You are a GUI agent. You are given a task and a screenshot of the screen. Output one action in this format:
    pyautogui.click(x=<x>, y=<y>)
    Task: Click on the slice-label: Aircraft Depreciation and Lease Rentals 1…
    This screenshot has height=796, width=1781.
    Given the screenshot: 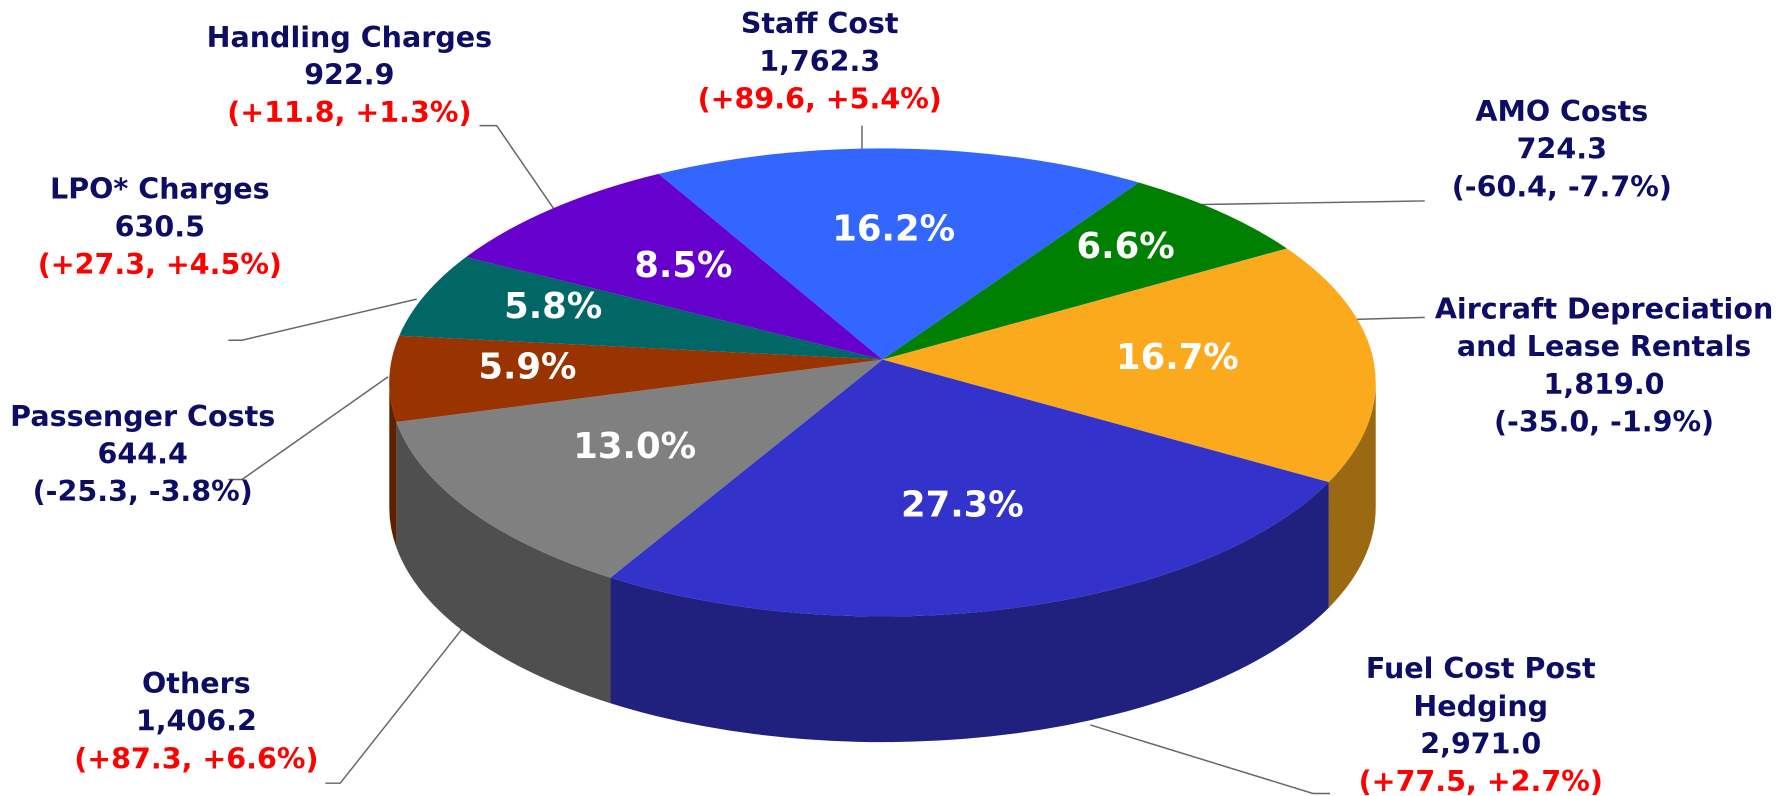 What is the action you would take?
    pyautogui.click(x=1598, y=365)
    